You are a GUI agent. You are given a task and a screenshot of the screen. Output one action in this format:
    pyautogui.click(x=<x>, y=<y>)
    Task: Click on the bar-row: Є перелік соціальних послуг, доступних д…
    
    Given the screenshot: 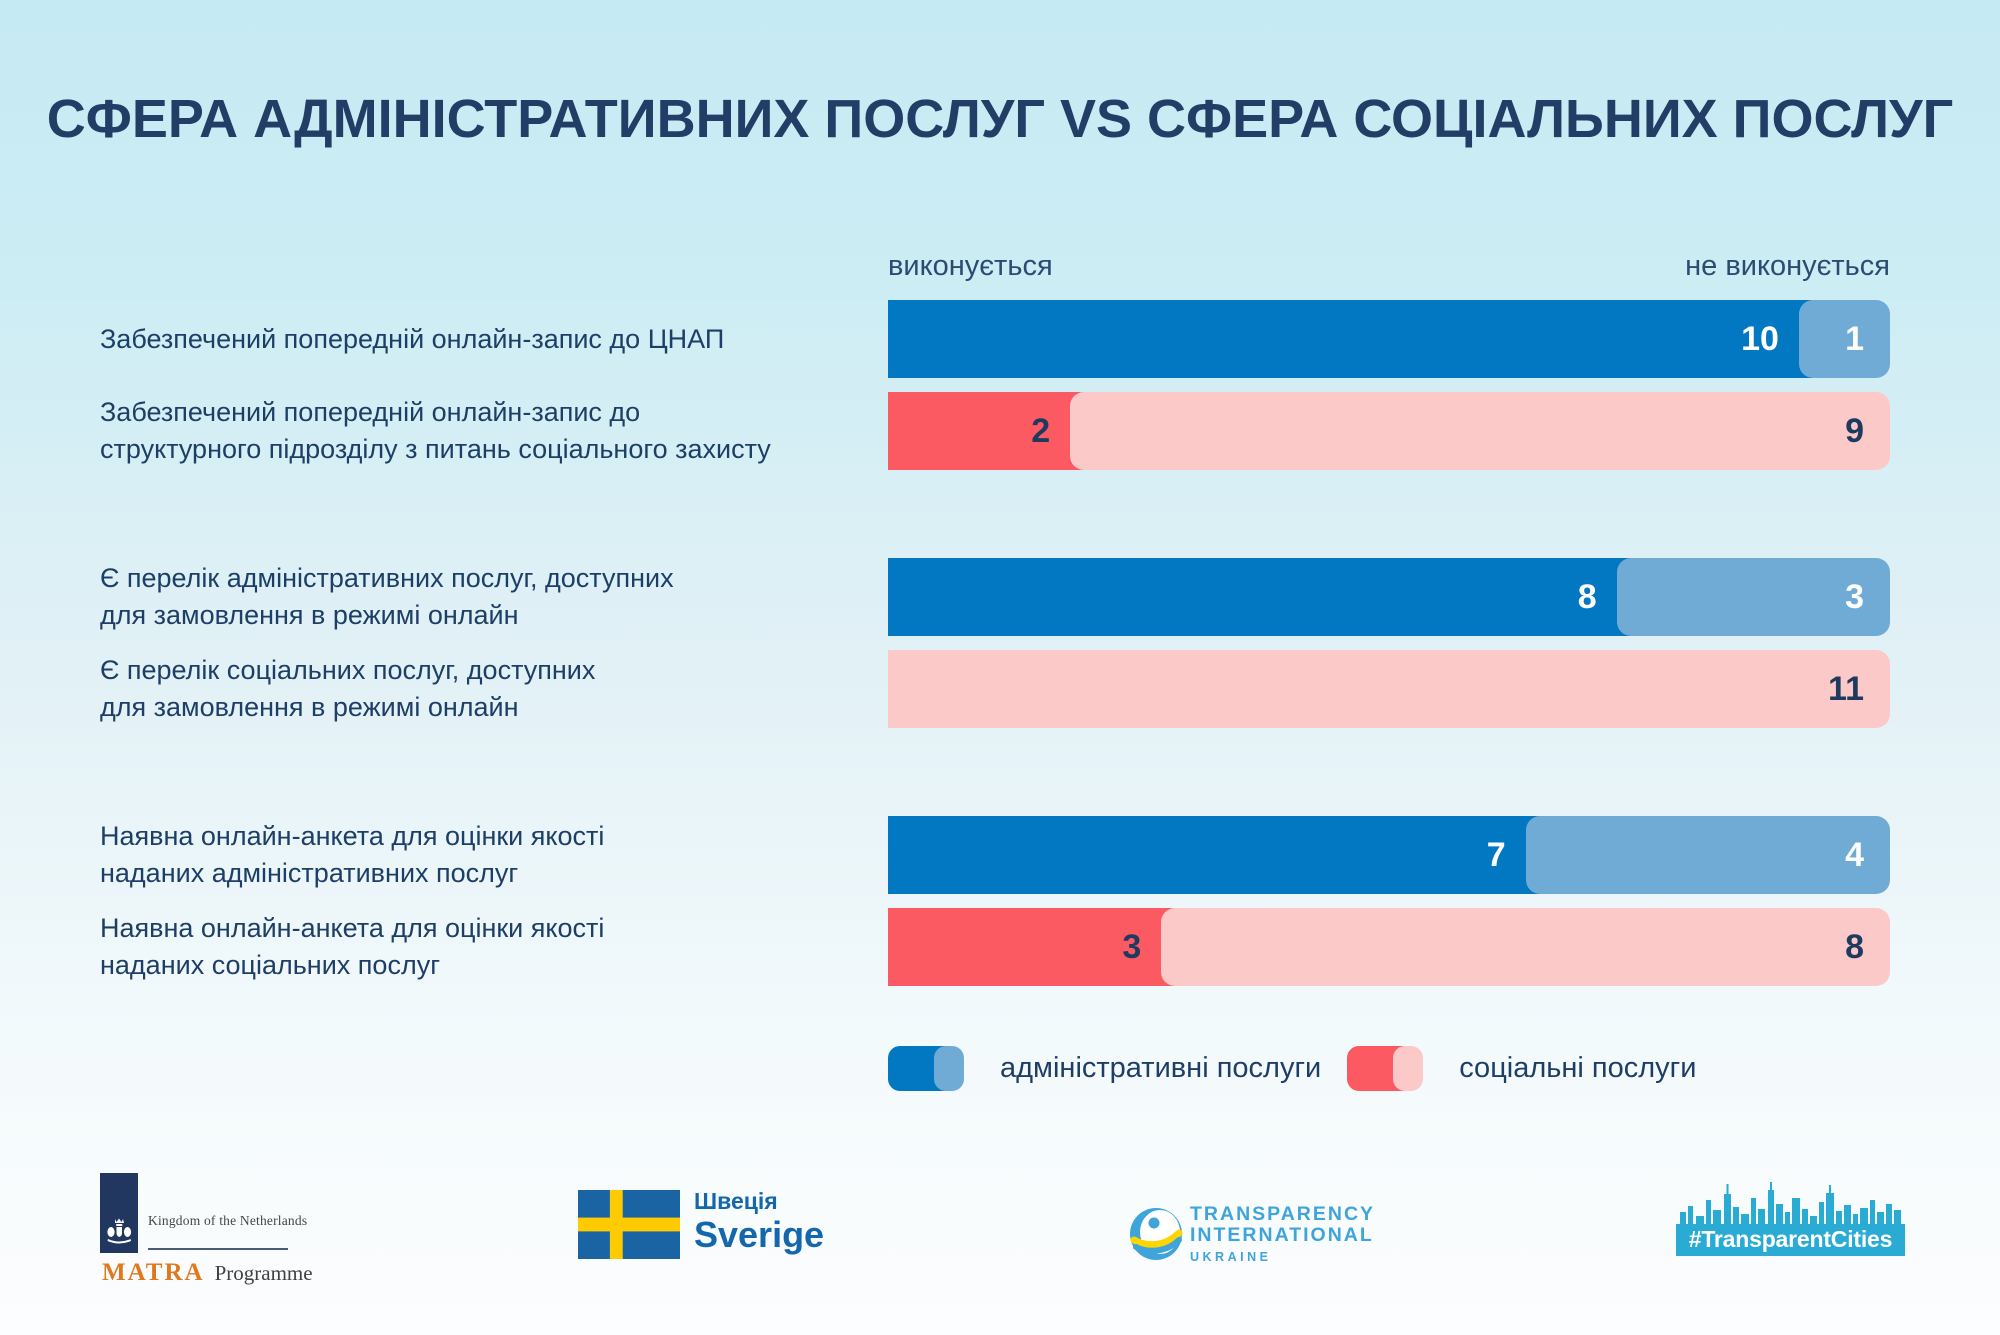 What is the action you would take?
    pyautogui.click(x=1000, y=689)
    